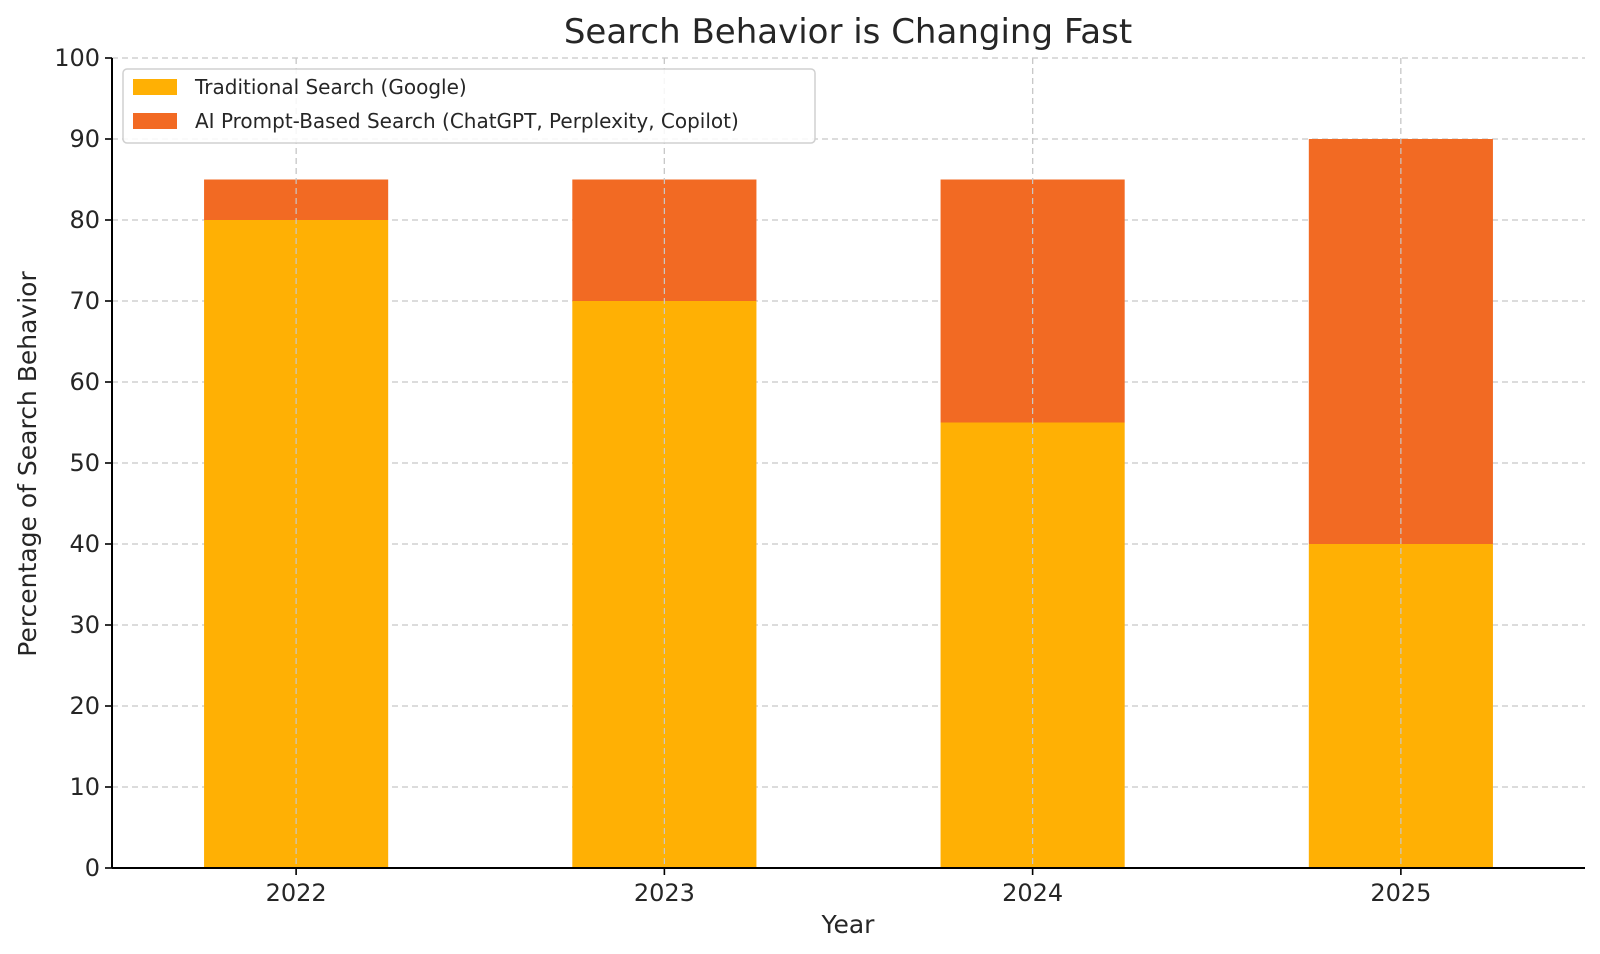 The height and width of the screenshot is (954, 1600). Describe the element at coordinates (155, 87) in the screenshot. I see `legend-swatch-traditional-search` at that location.